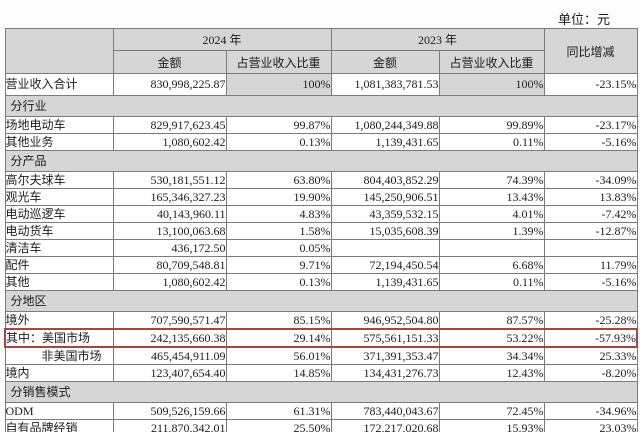 Image resolution: width=640 pixels, height=432 pixels. What do you see at coordinates (278, 355) in the screenshot?
I see `share-2024-cell: 56.01%` at bounding box center [278, 355].